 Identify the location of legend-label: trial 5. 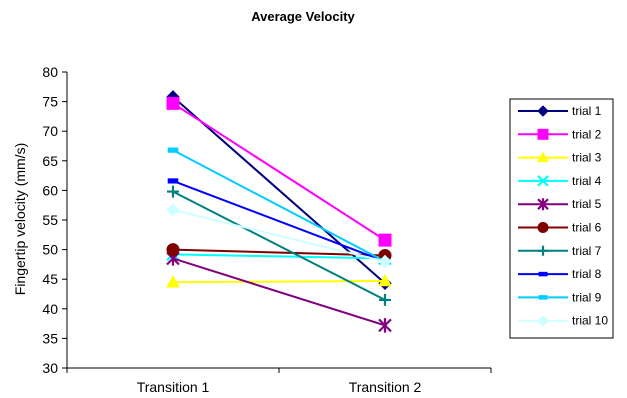
(587, 204).